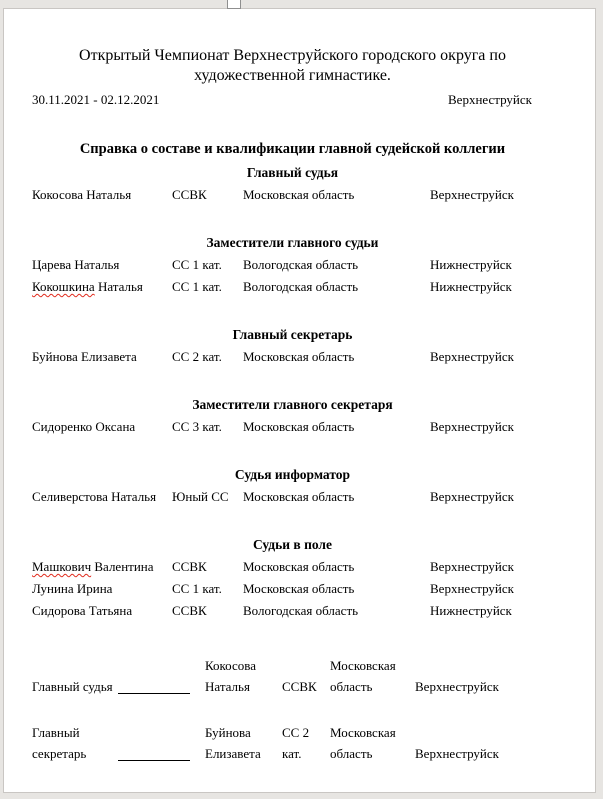  What do you see at coordinates (62, 566) in the screenshot?
I see `misspelled-word: Машкович` at bounding box center [62, 566].